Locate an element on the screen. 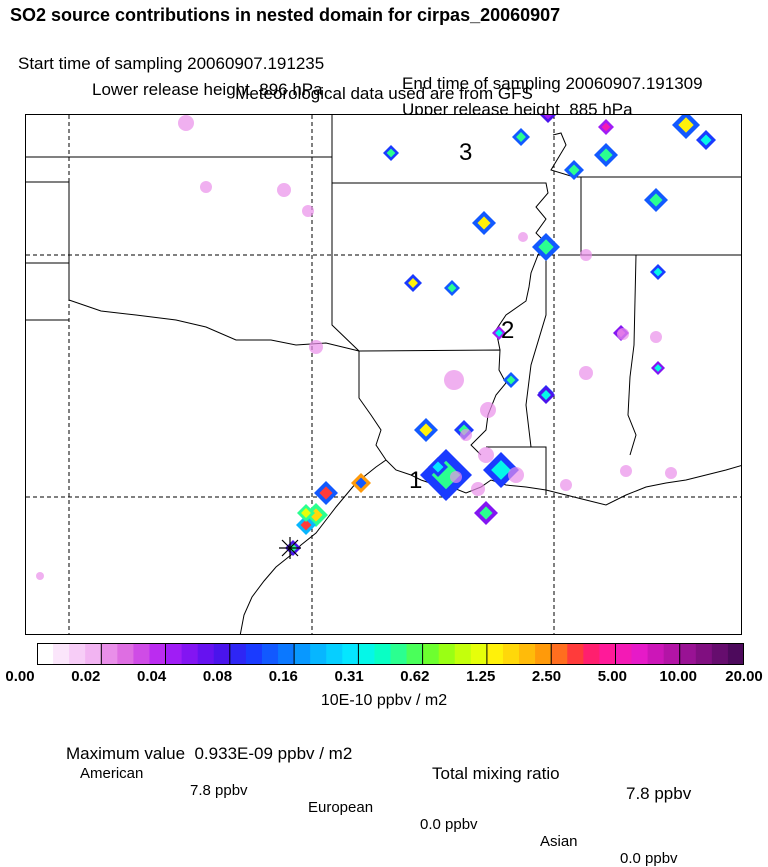 Image resolution: width=768 pixels, height=867 pixels. region-label-3: 3 is located at coordinates (466, 152).